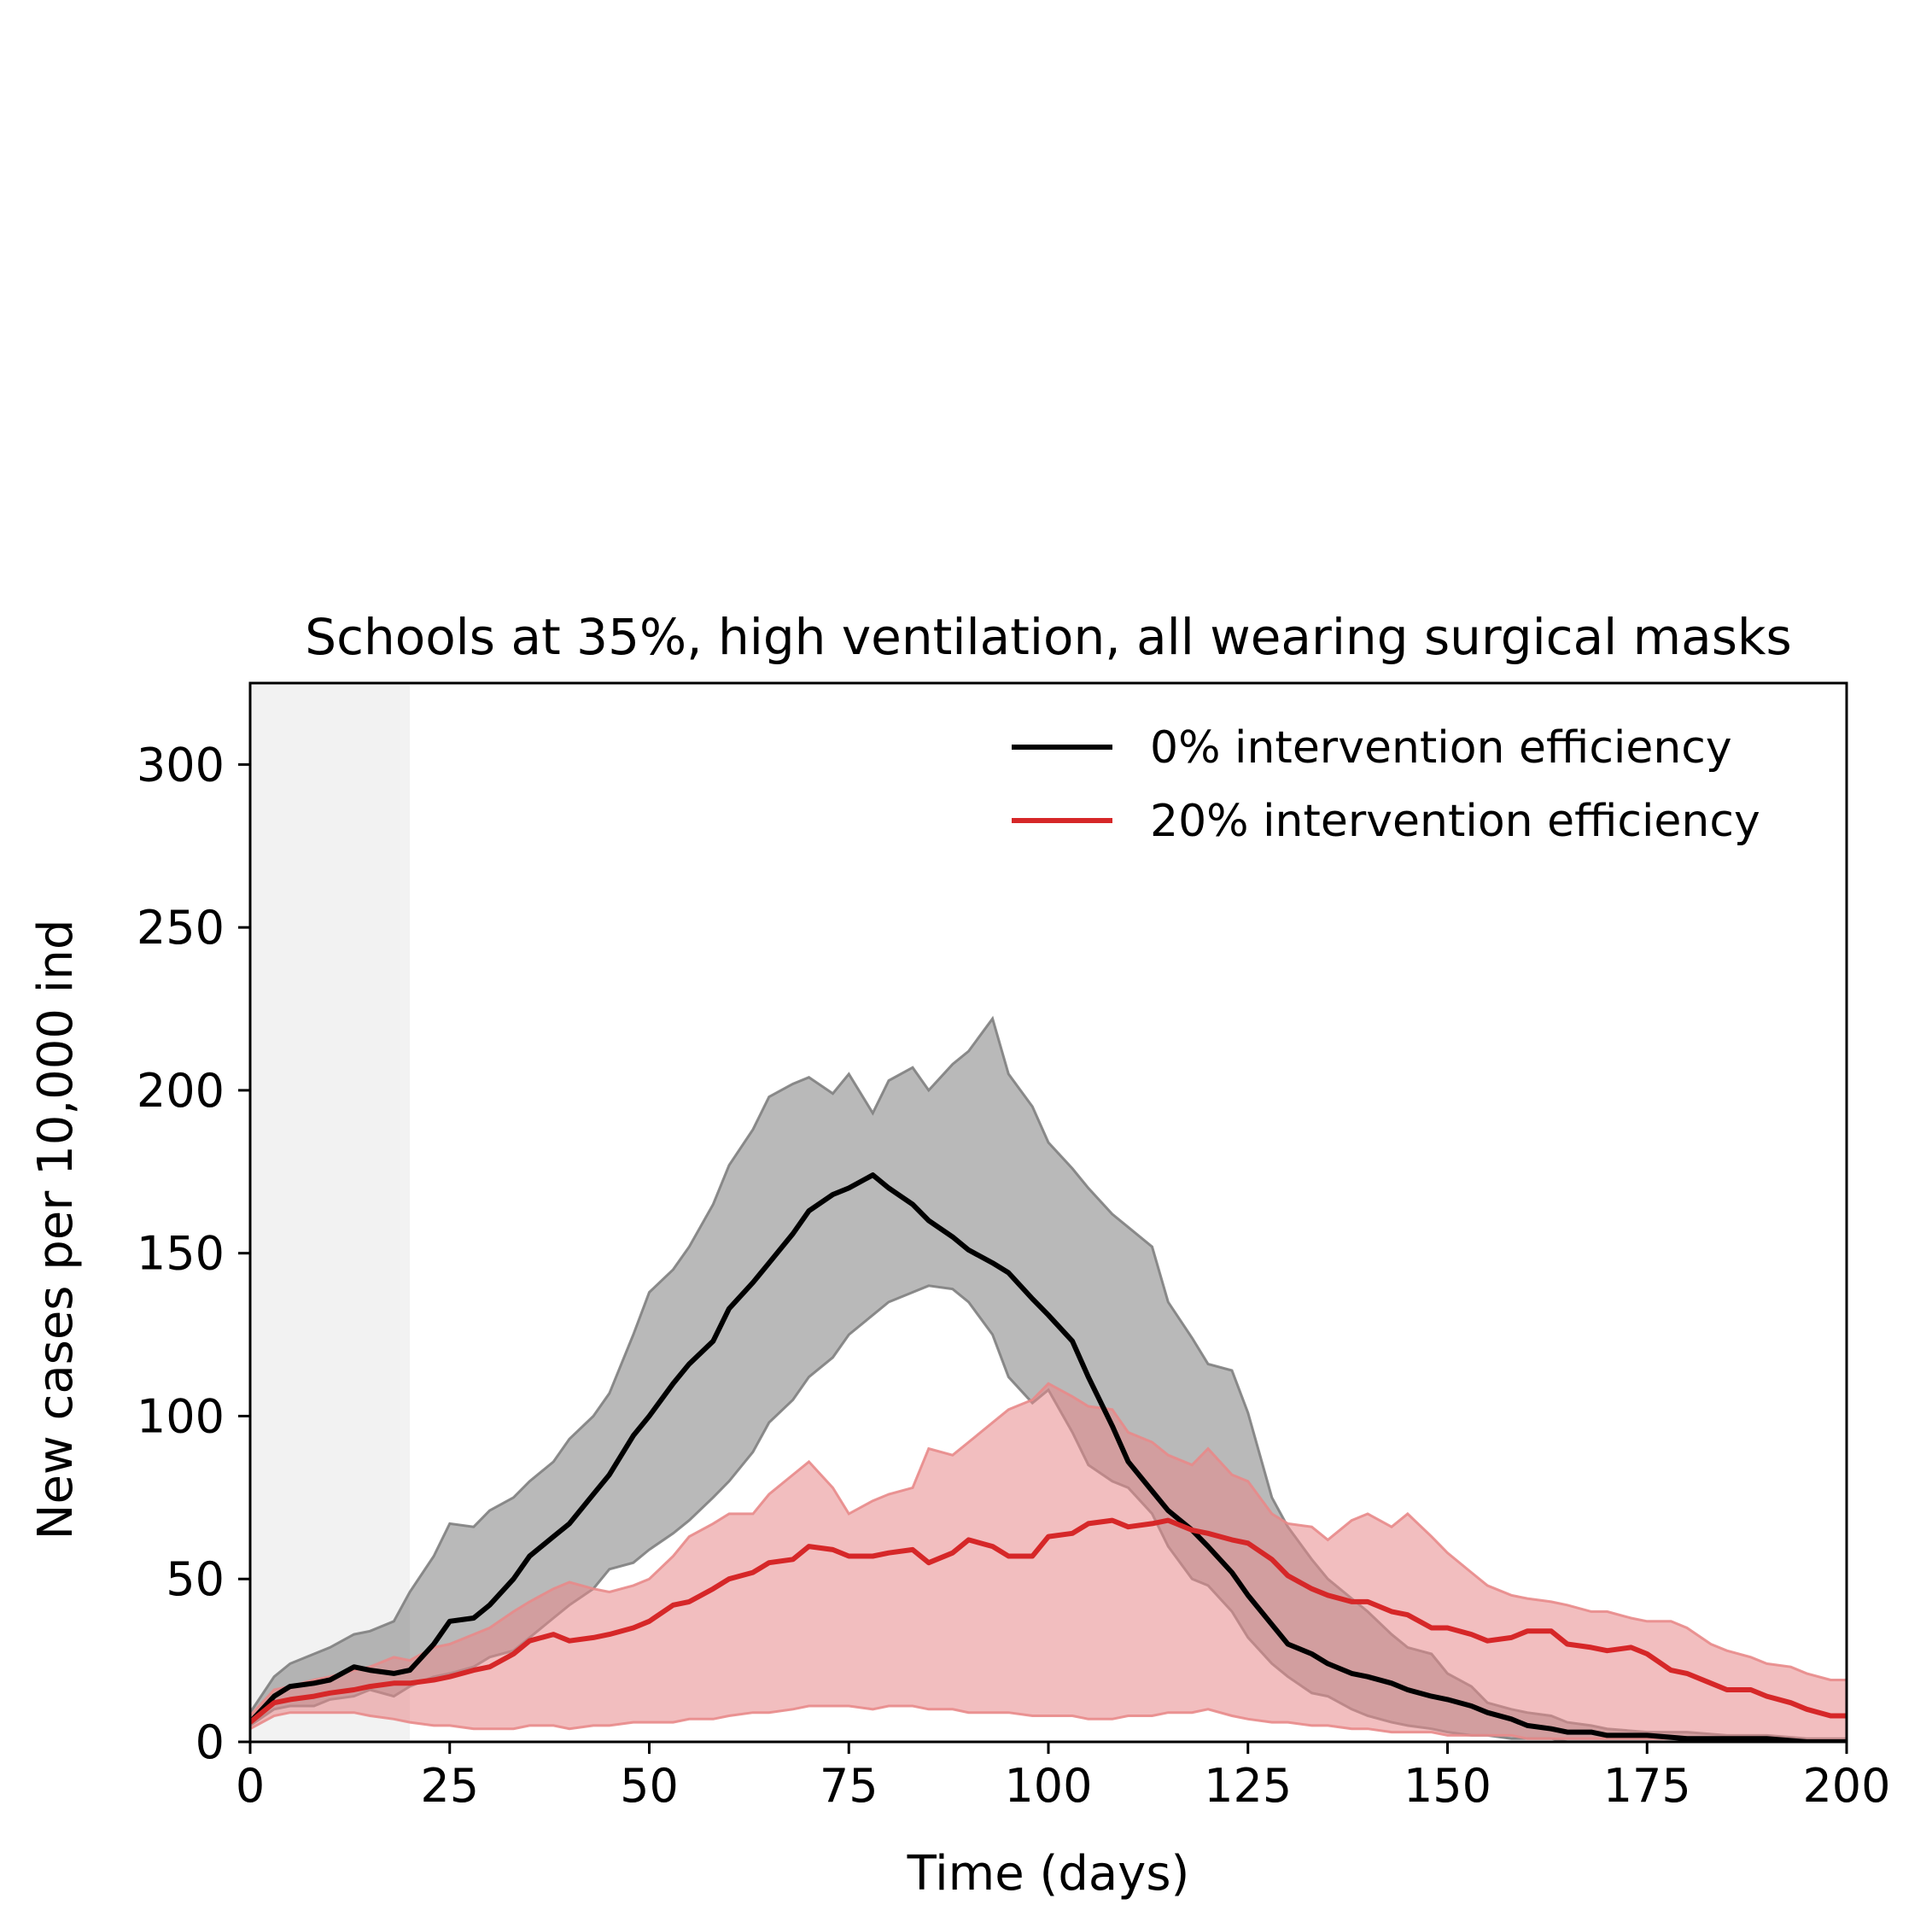 This screenshot has height=1928, width=1932. I want to click on x-tick-label: 125, so click(1248, 1786).